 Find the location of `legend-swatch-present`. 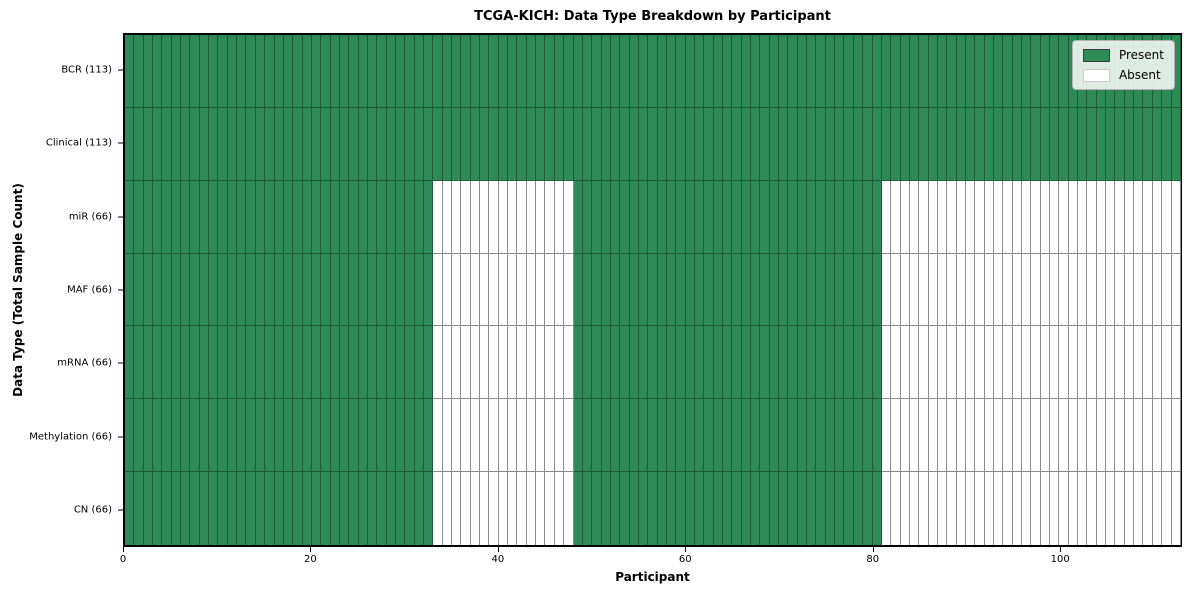

legend-swatch-present is located at coordinates (1096, 55).